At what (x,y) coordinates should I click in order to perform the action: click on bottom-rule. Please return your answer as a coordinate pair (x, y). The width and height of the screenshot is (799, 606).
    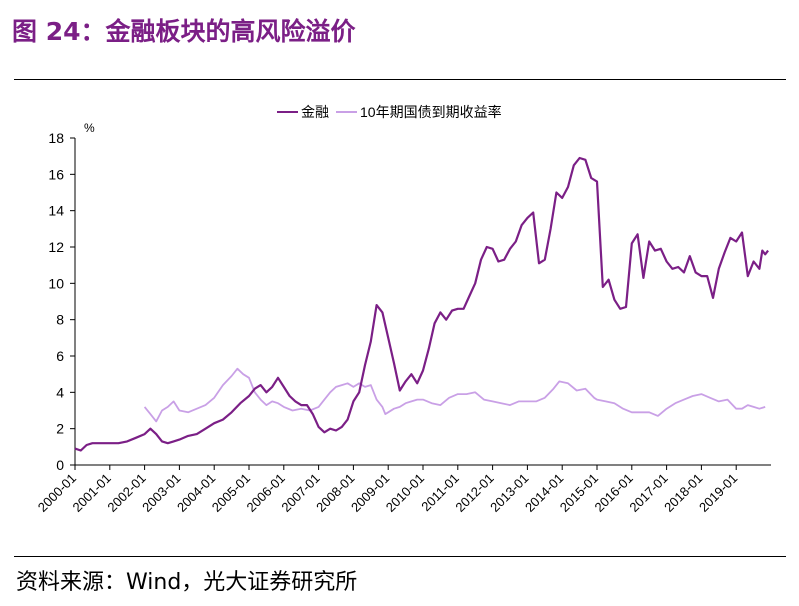
    Looking at the image, I should click on (400, 556).